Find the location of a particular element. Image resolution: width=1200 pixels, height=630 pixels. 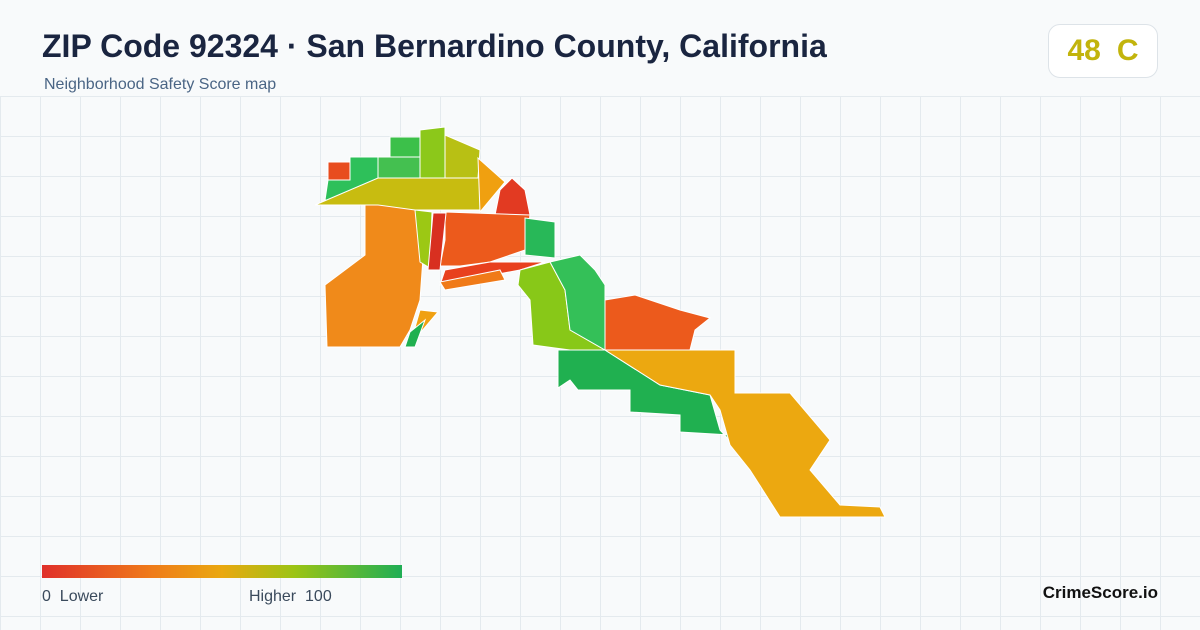

score-badge: 48 C is located at coordinates (1103, 51).